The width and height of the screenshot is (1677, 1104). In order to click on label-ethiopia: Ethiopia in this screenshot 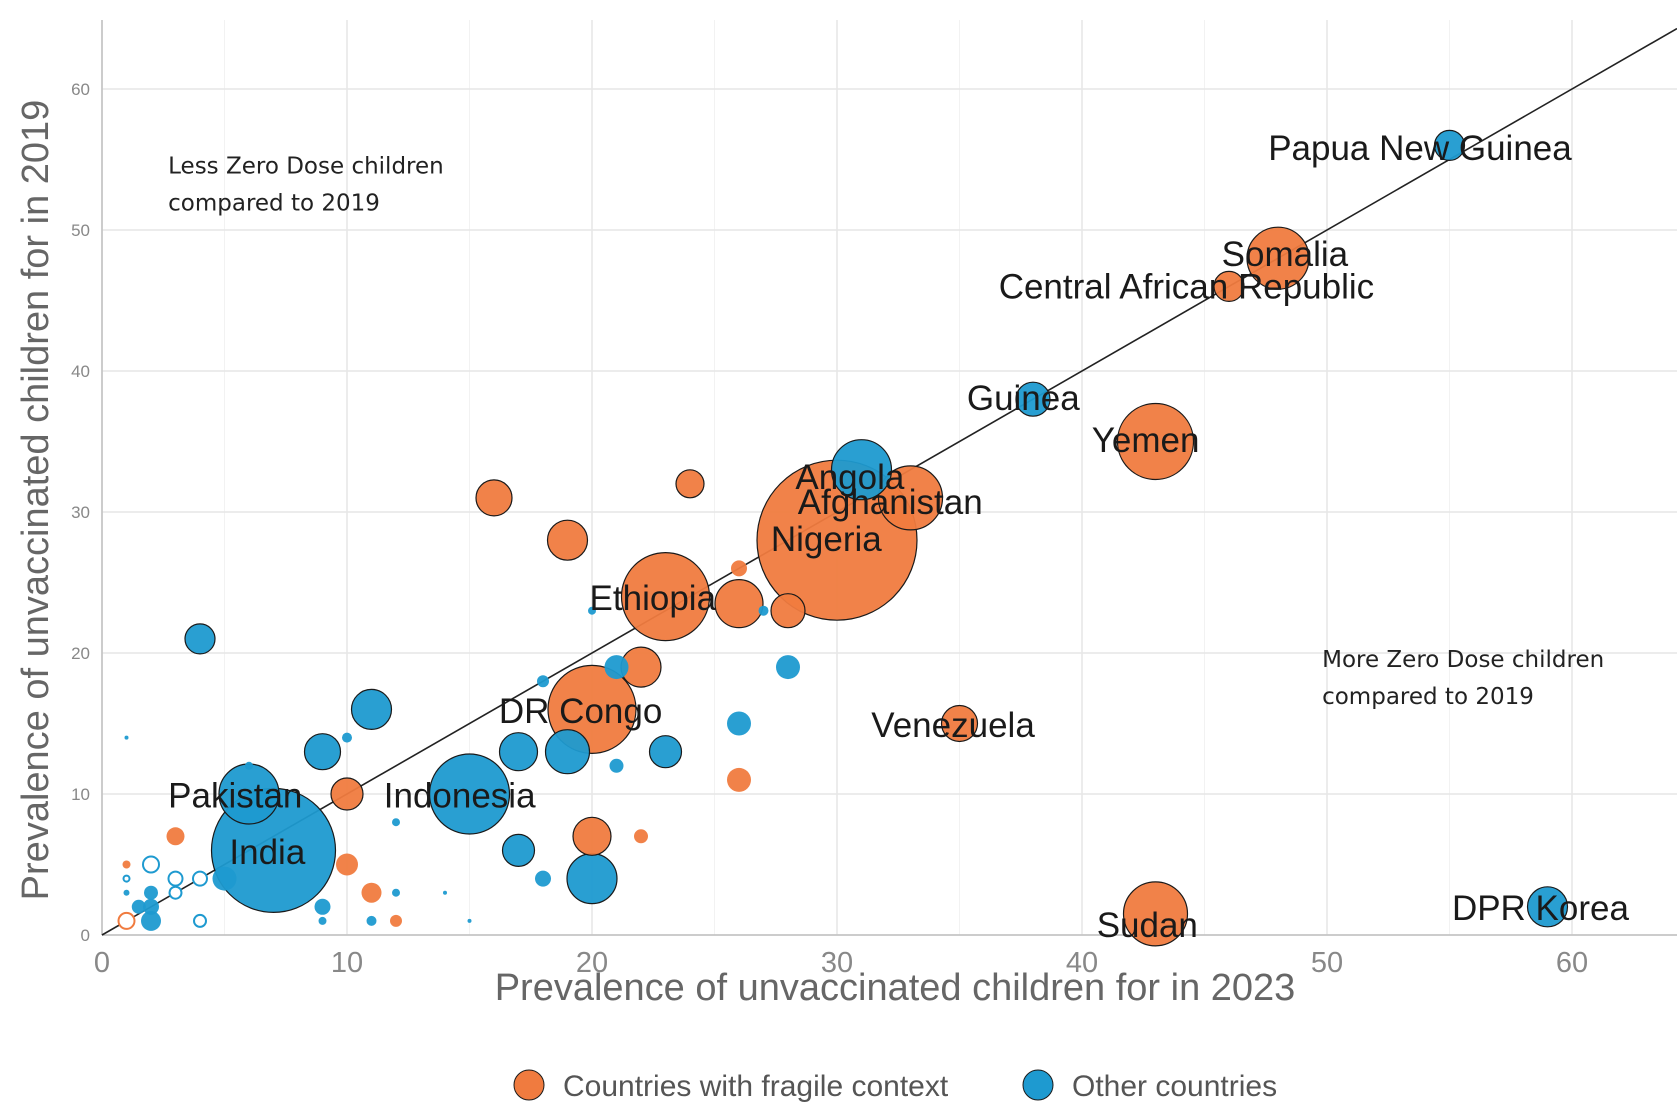, I will do `click(653, 598)`.